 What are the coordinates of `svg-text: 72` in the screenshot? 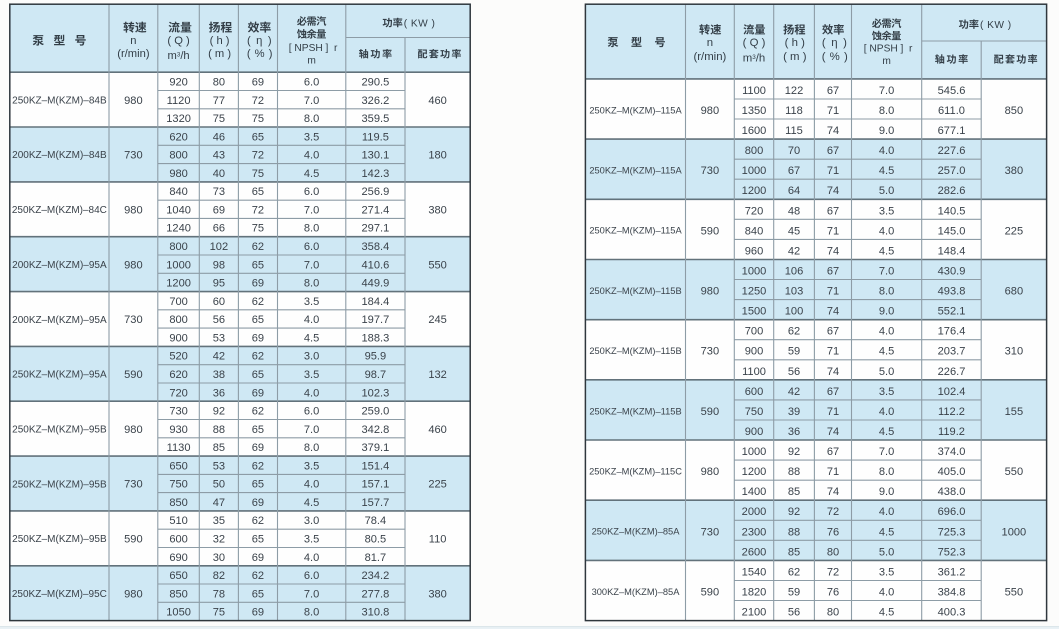 It's located at (258, 211).